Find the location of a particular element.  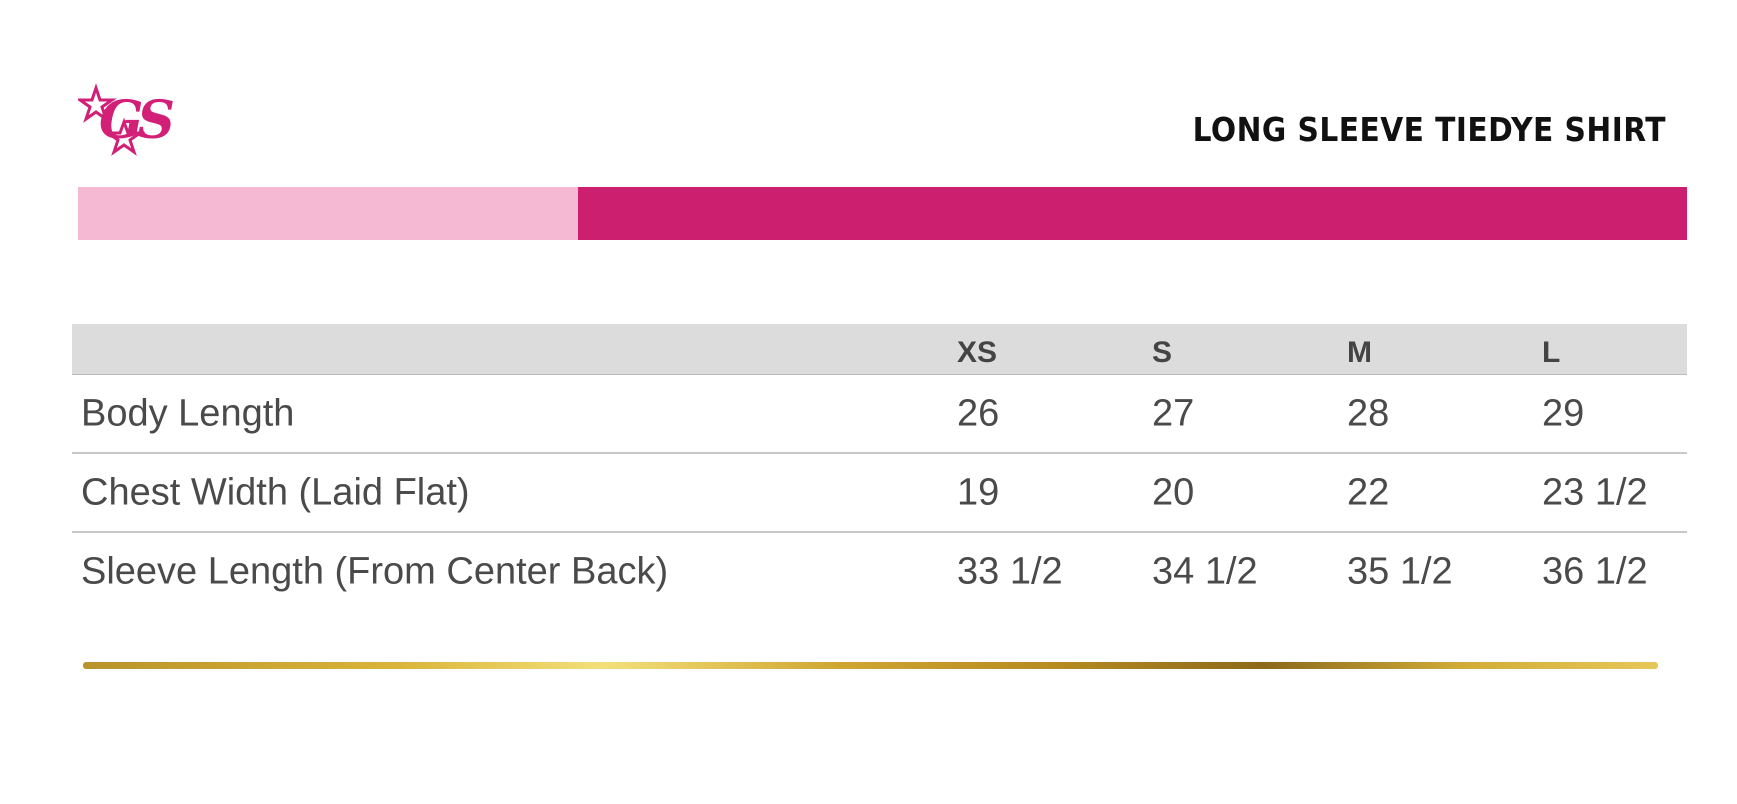

header-row: XS S M L is located at coordinates (879, 349).